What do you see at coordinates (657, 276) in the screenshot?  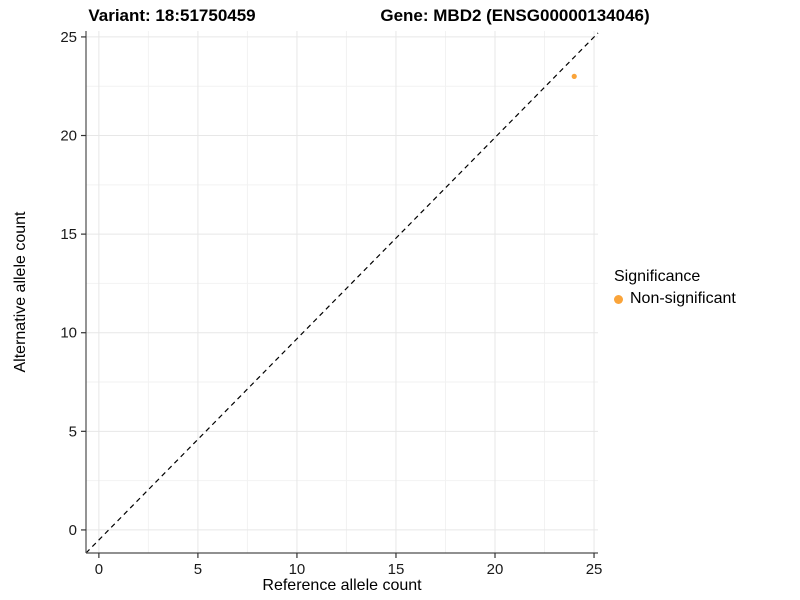 I see `legend-title: Significance` at bounding box center [657, 276].